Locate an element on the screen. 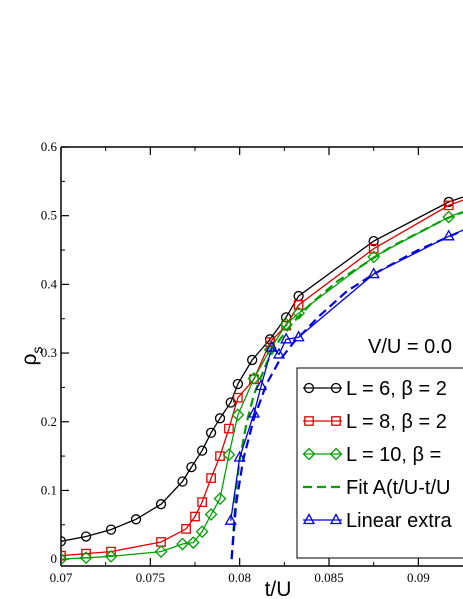  y-tick-label: 0 is located at coordinates (54, 558).